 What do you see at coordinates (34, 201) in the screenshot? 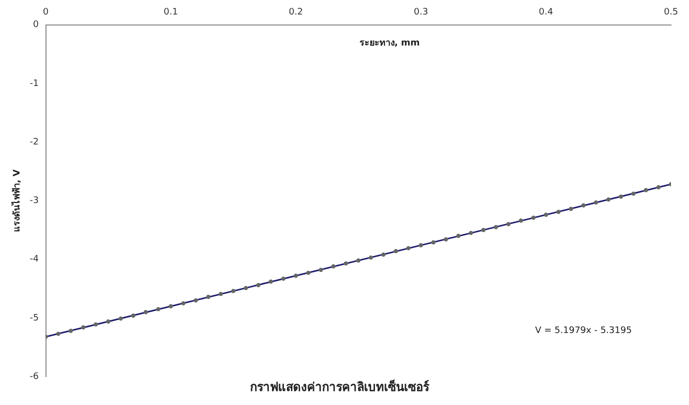
I see `y-tick-label: -3` at bounding box center [34, 201].